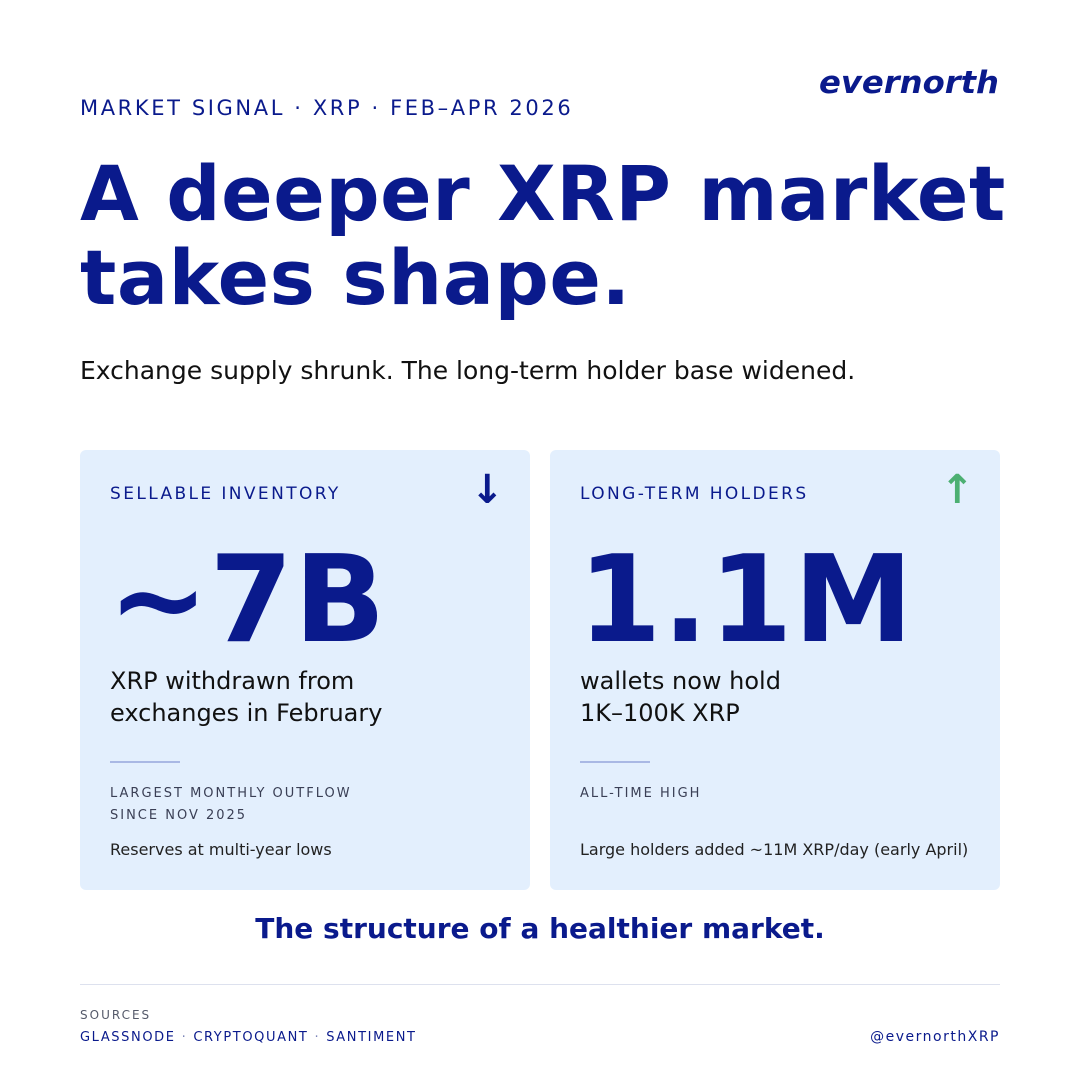 The width and height of the screenshot is (1080, 1080). I want to click on social-handle: @evernorthXRP, so click(935, 1037).